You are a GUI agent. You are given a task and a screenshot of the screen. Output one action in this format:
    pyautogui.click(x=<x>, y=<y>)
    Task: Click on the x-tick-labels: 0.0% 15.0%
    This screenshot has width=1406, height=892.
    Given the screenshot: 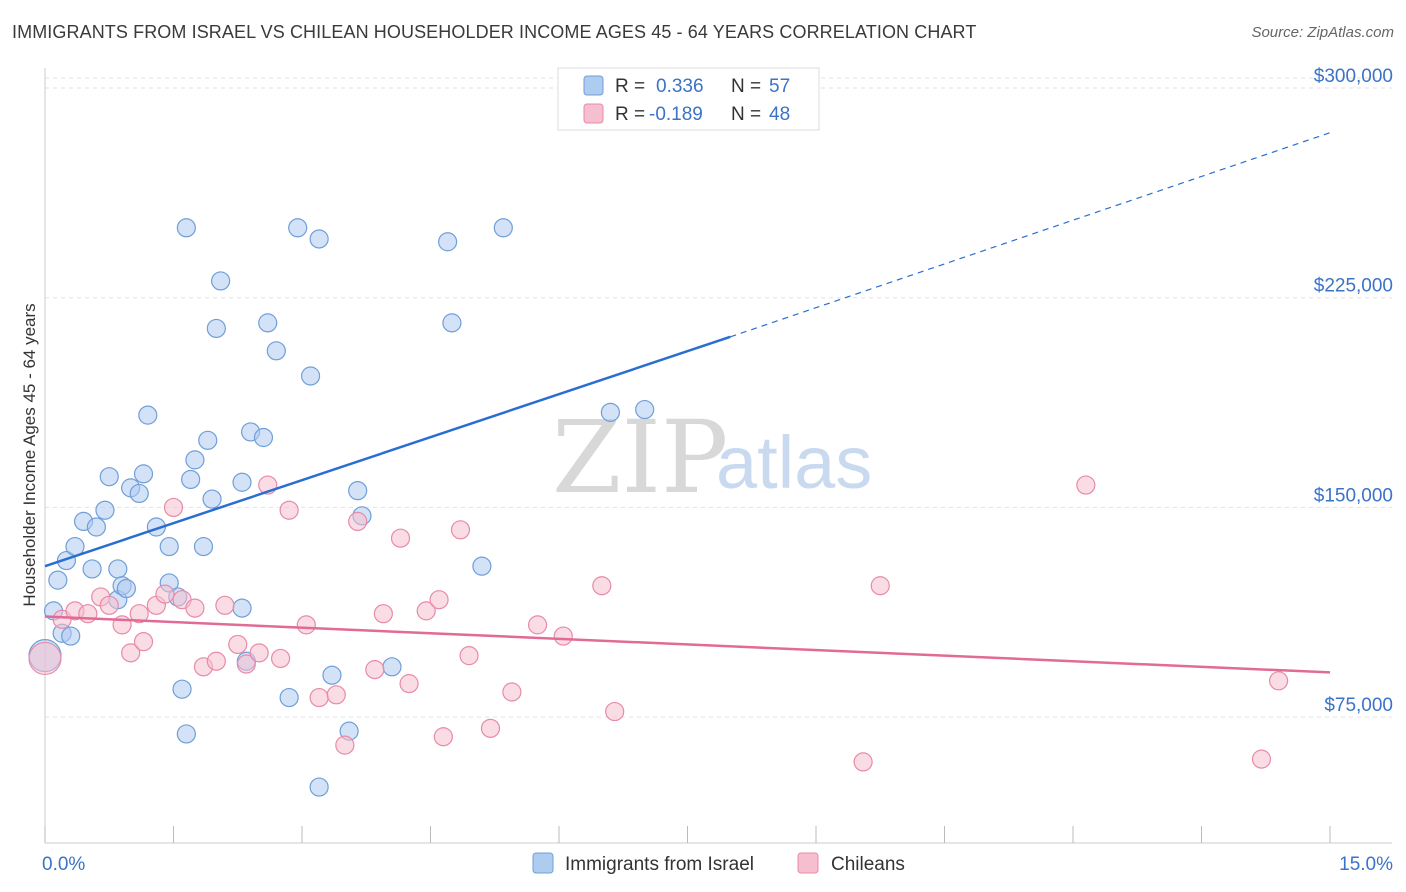 What is the action you would take?
    pyautogui.click(x=717, y=864)
    